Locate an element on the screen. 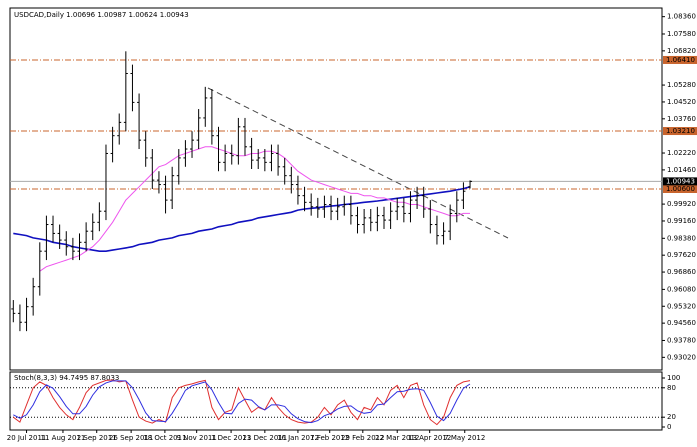 The image size is (697, 447). y-tick-label: 20 is located at coordinates (671, 417).